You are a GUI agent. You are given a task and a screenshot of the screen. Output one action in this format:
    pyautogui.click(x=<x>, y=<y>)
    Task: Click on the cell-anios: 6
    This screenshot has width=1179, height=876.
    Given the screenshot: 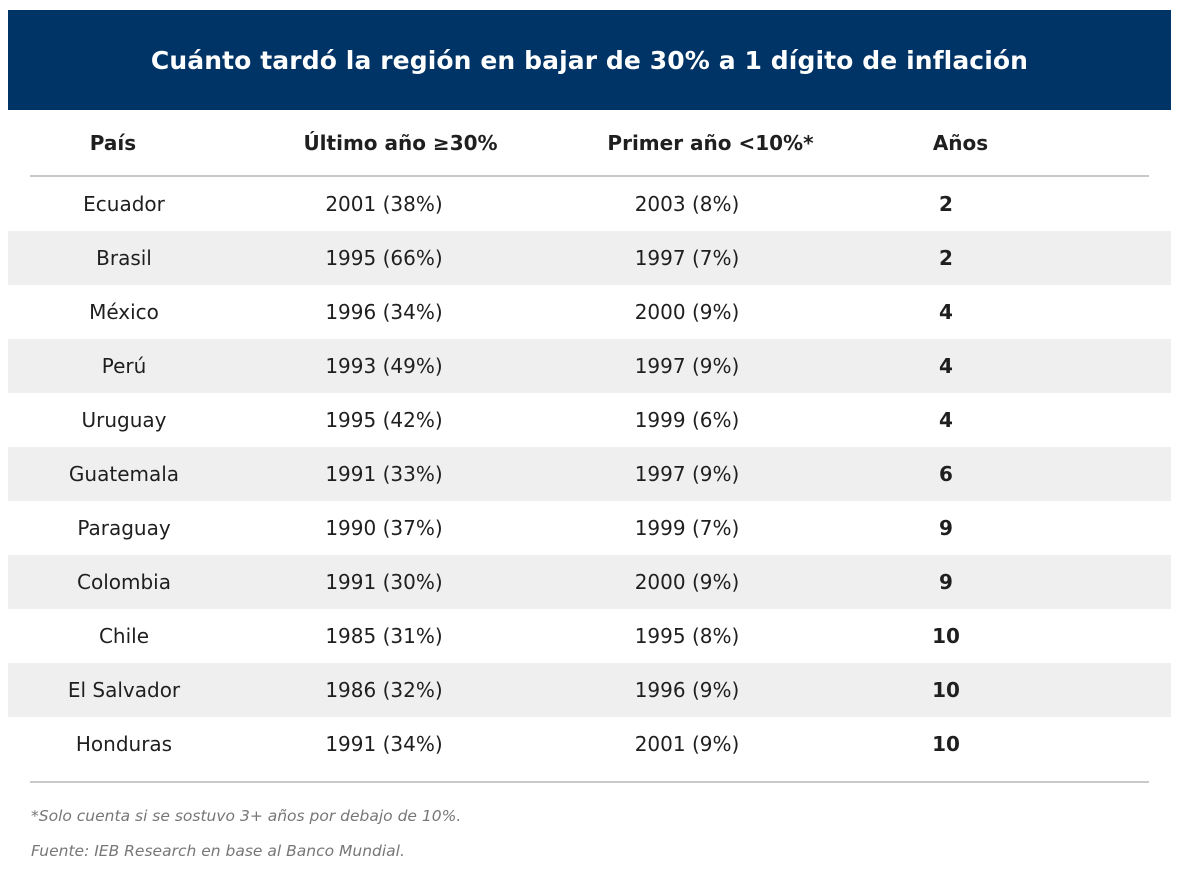 What is the action you would take?
    pyautogui.click(x=946, y=474)
    